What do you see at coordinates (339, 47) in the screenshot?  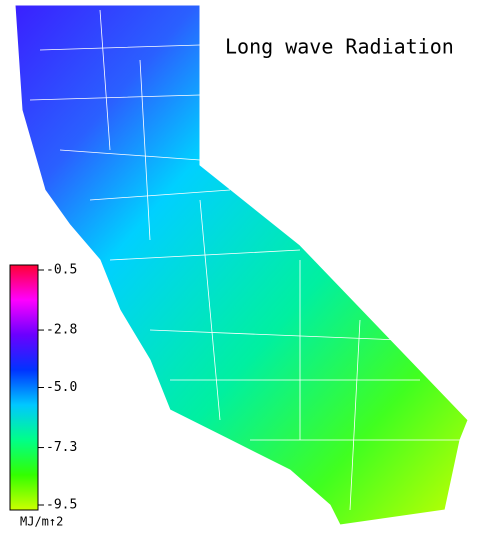 I see `map-title: Long wave Radiation` at bounding box center [339, 47].